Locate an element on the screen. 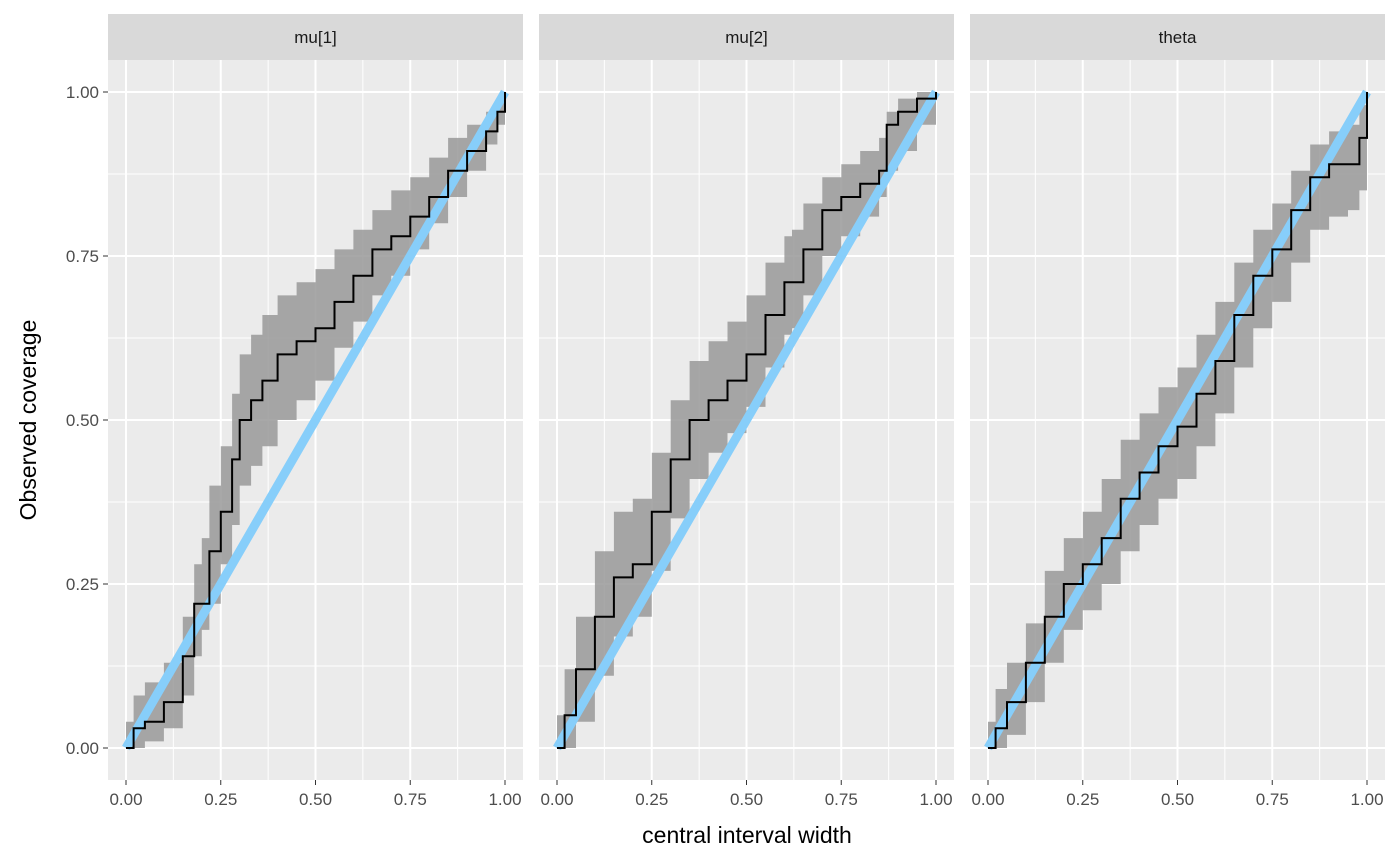 The width and height of the screenshot is (1400, 865). panel-title: theta is located at coordinates (1178, 37).